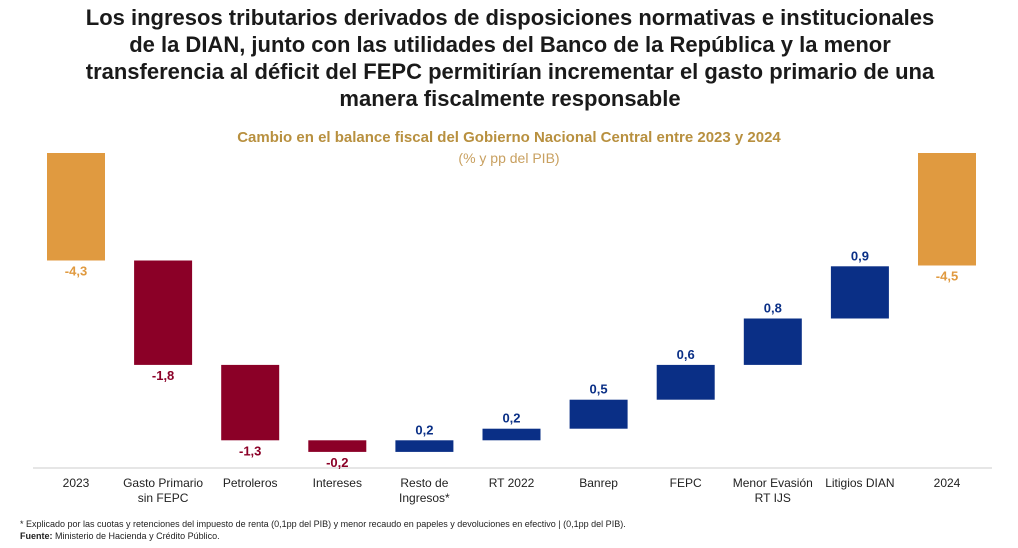  What do you see at coordinates (685, 483) in the screenshot?
I see `x-tick-label: FEPC` at bounding box center [685, 483].